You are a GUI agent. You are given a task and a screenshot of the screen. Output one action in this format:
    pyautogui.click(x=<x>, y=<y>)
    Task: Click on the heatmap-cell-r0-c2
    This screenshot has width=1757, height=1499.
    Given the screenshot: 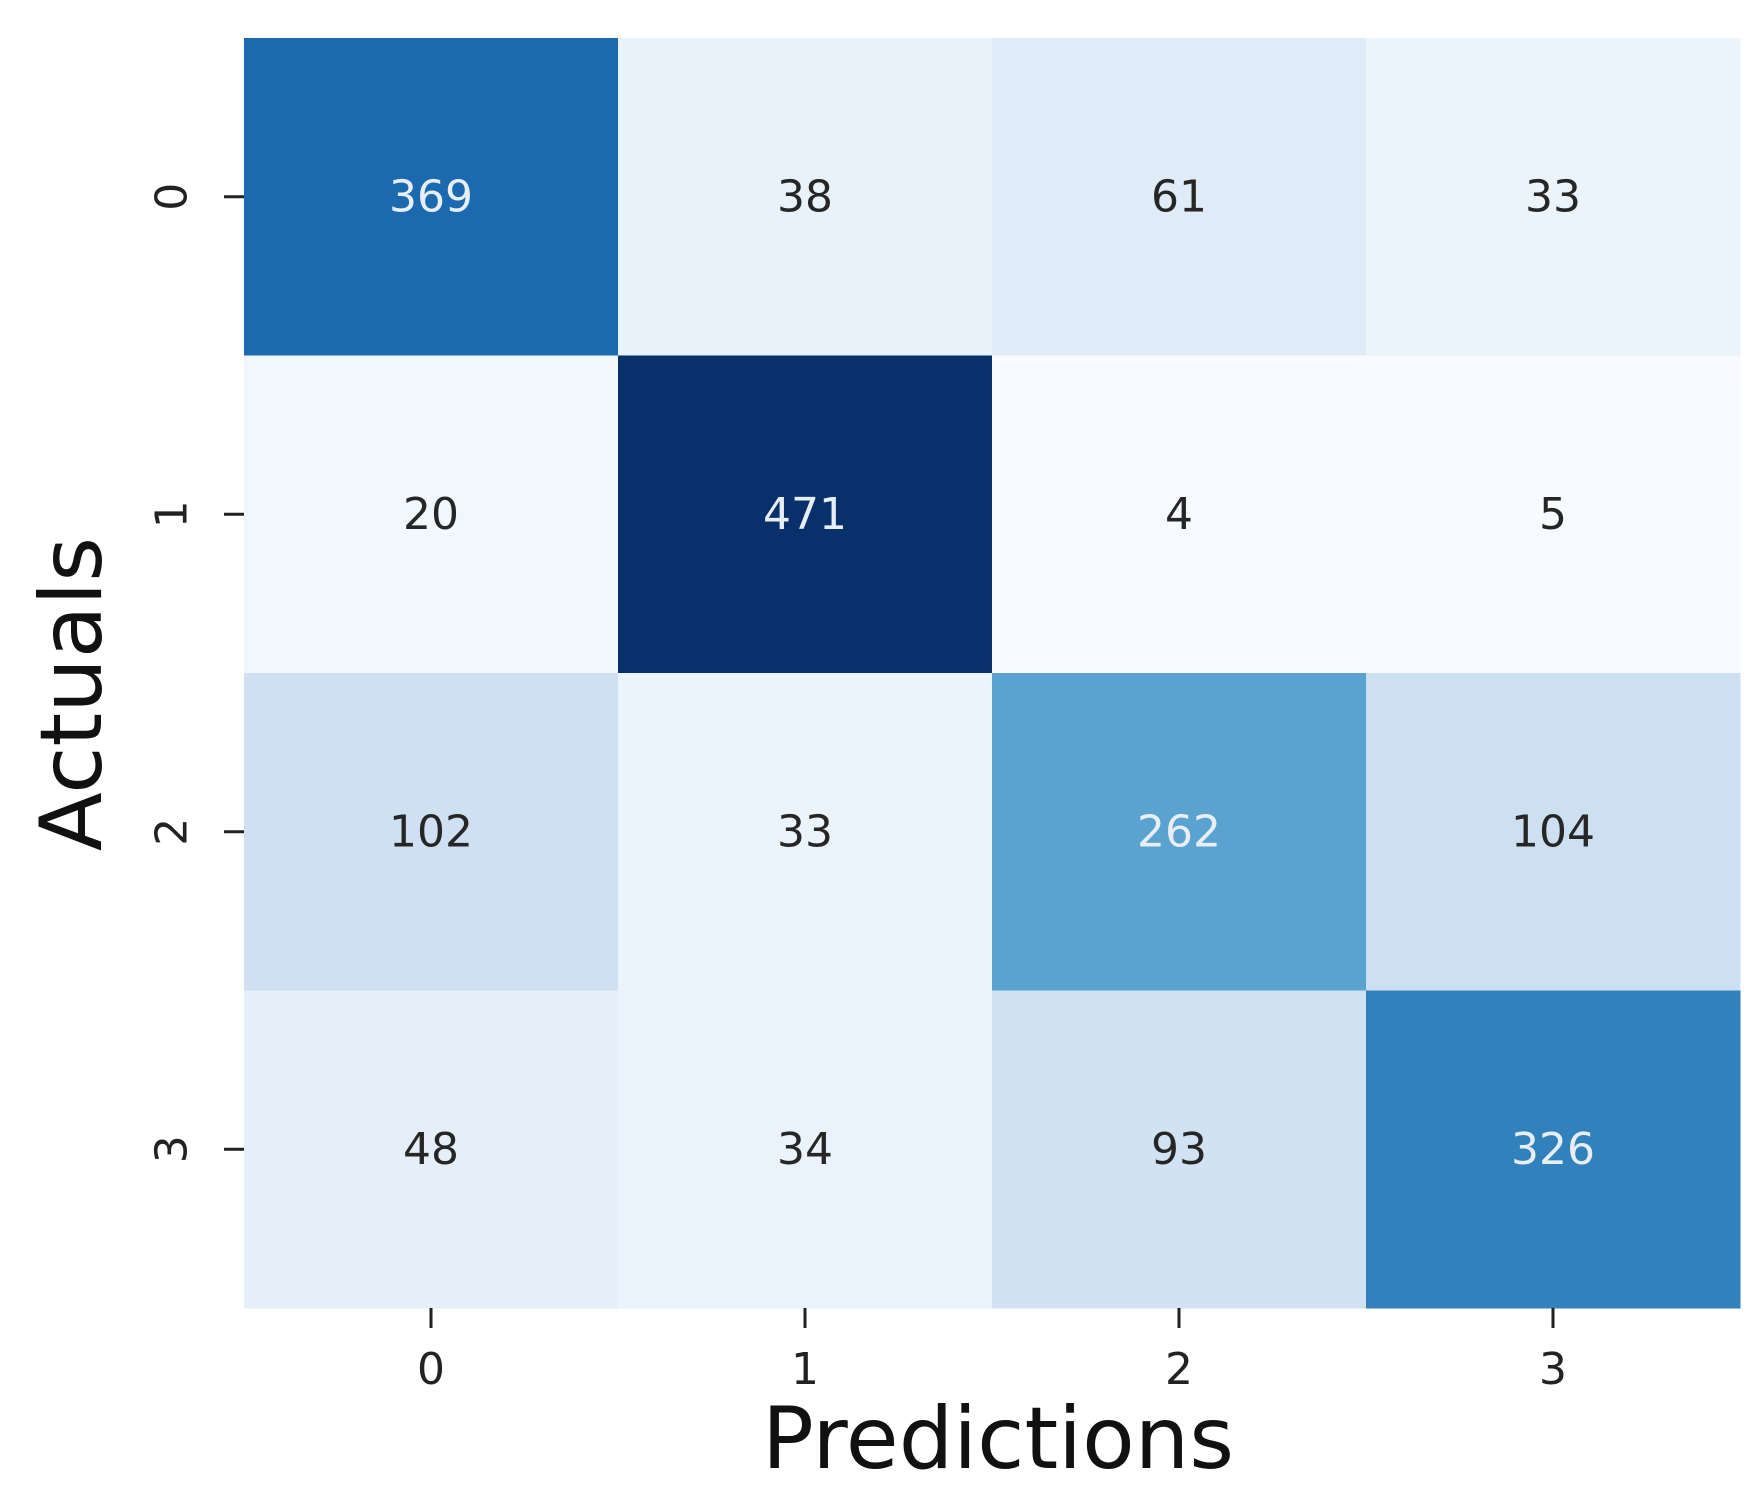 What is the action you would take?
    pyautogui.click(x=1179, y=197)
    